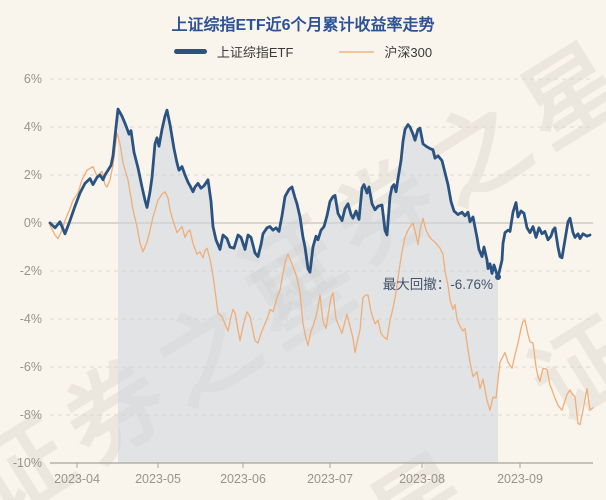  What do you see at coordinates (30, 319) in the screenshot?
I see `y-axis-label: -4%` at bounding box center [30, 319].